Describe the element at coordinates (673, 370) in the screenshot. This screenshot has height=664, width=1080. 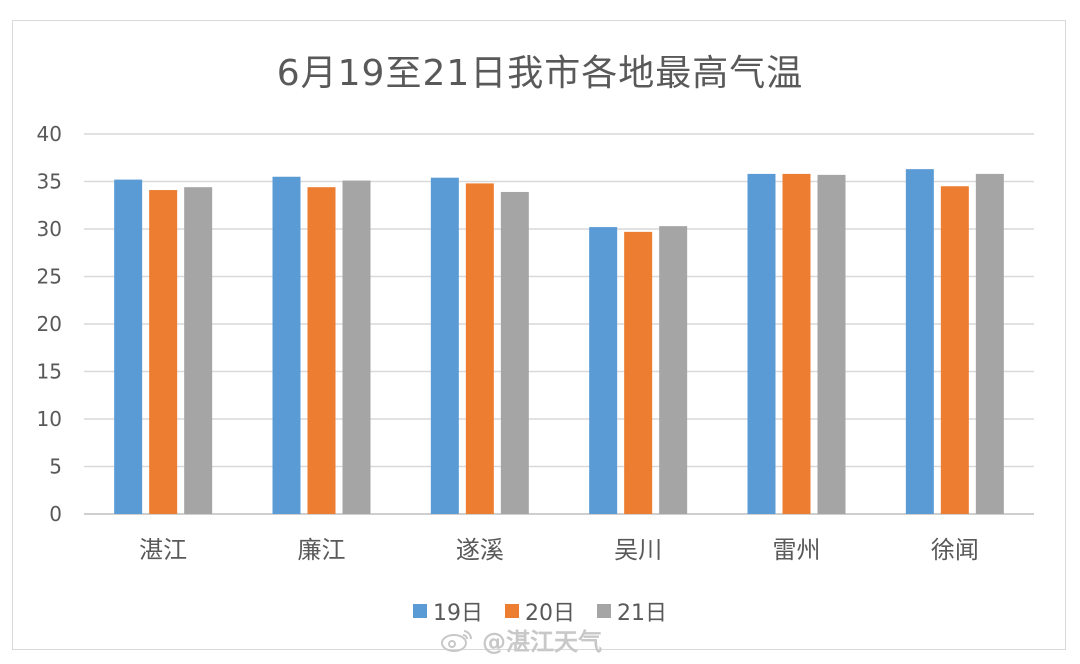
I see `bar-21日-吴川` at that location.